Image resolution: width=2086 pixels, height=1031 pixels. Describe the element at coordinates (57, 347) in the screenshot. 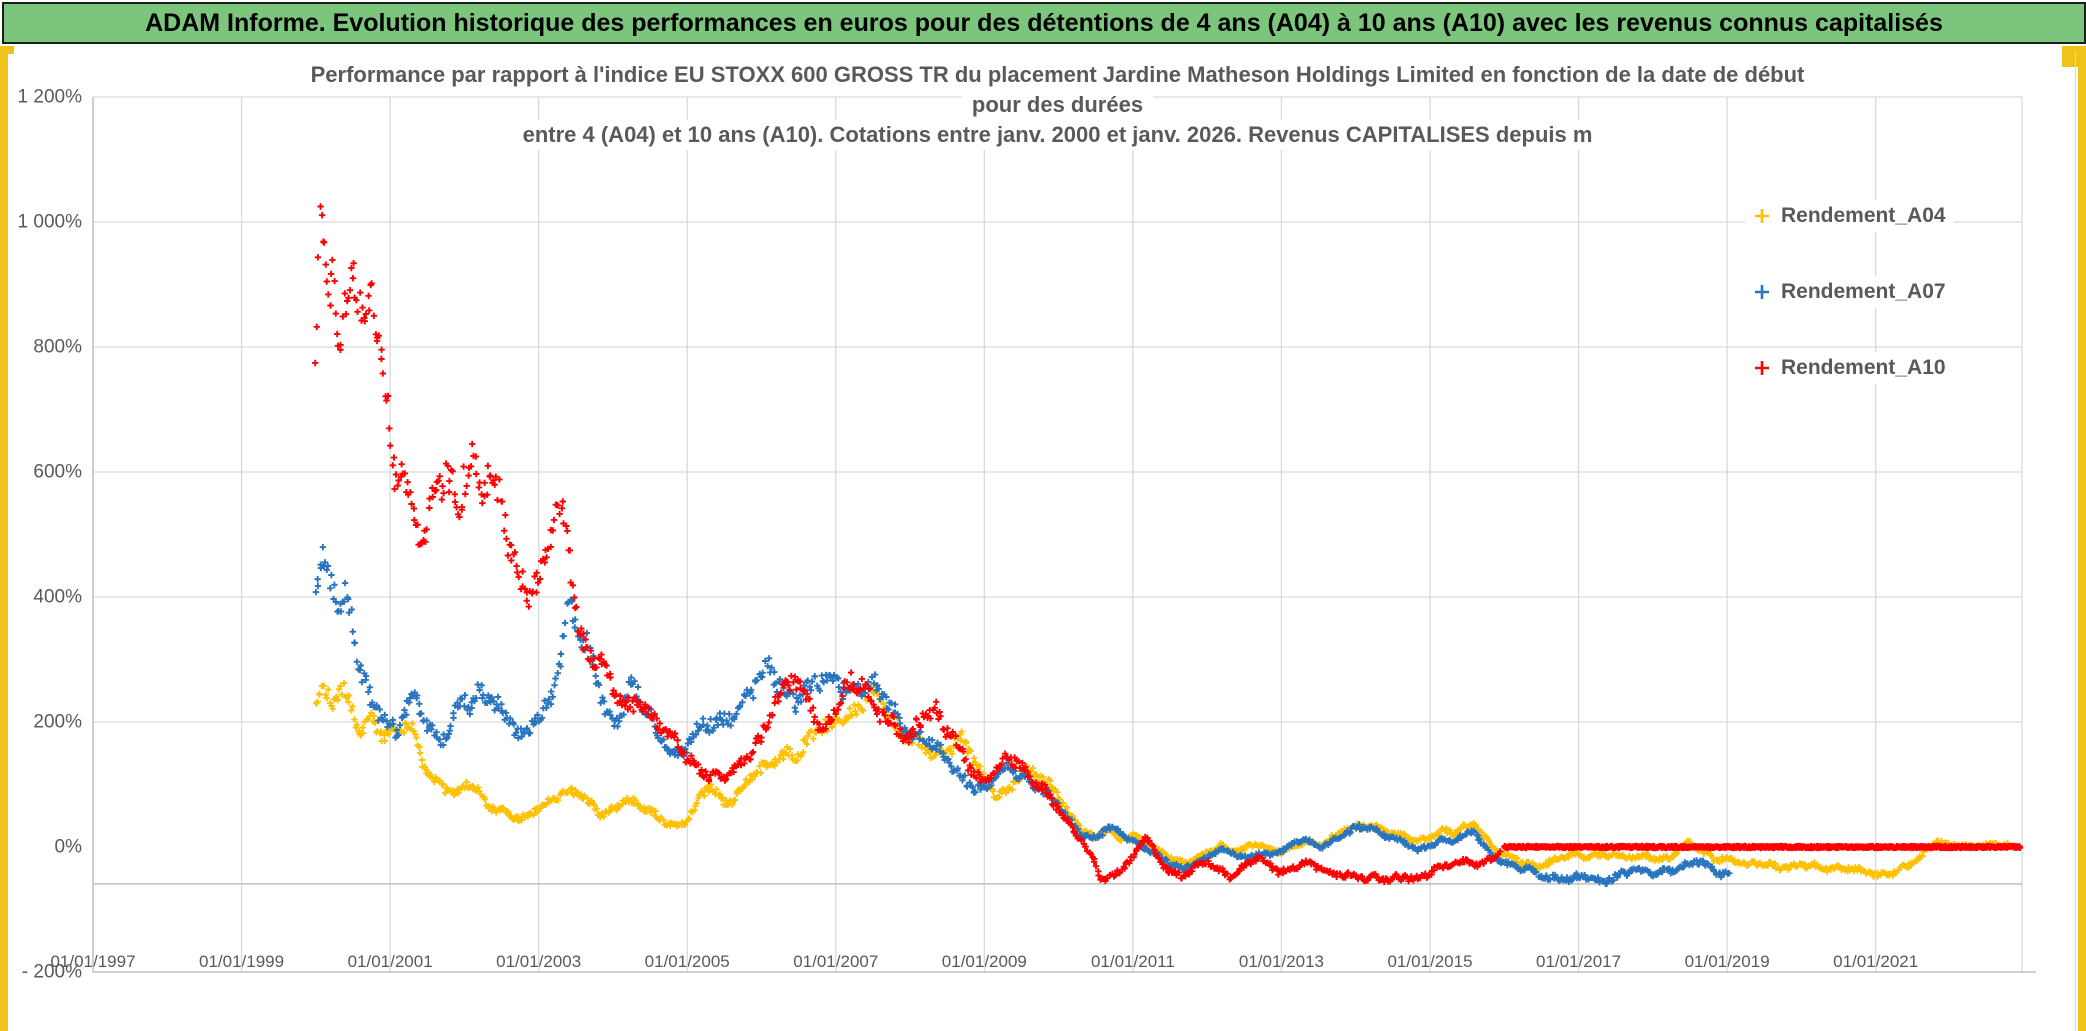

I see `y-axis-tick-label: 800%` at that location.